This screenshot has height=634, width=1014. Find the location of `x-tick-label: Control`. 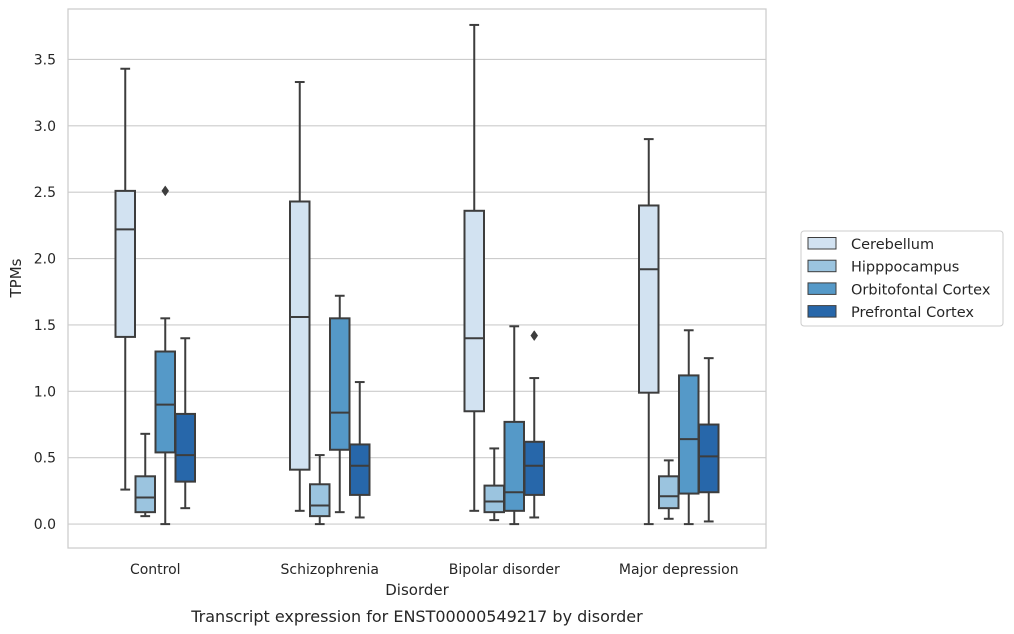

x-tick-label: Control is located at coordinates (155, 570).